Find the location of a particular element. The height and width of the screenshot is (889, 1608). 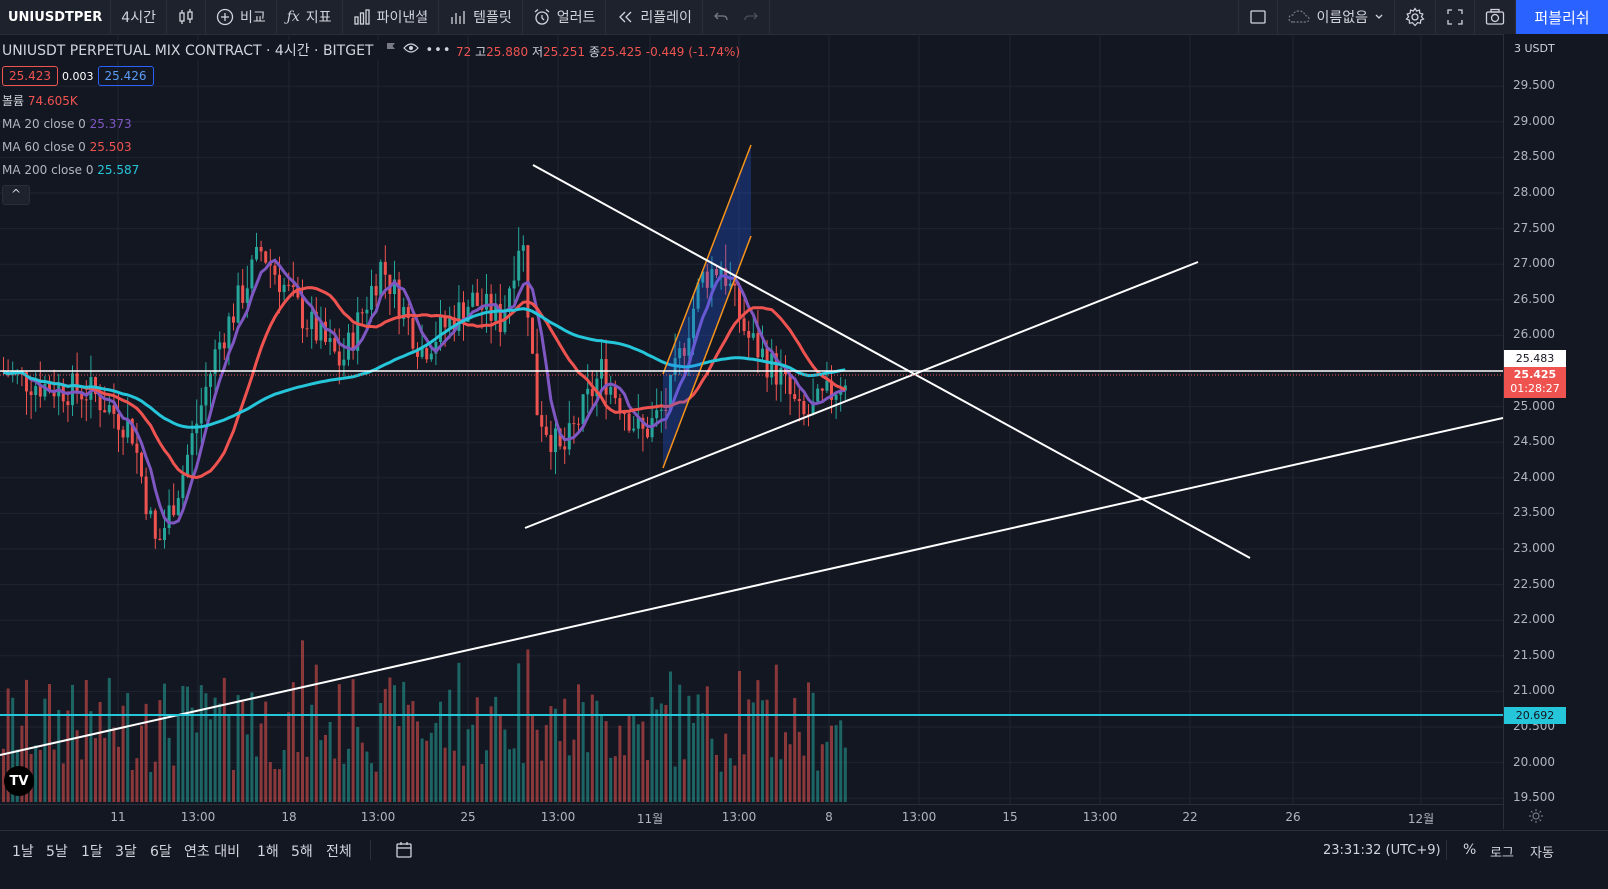

layout-name-button: 이름없음 is located at coordinates (1336, 17).